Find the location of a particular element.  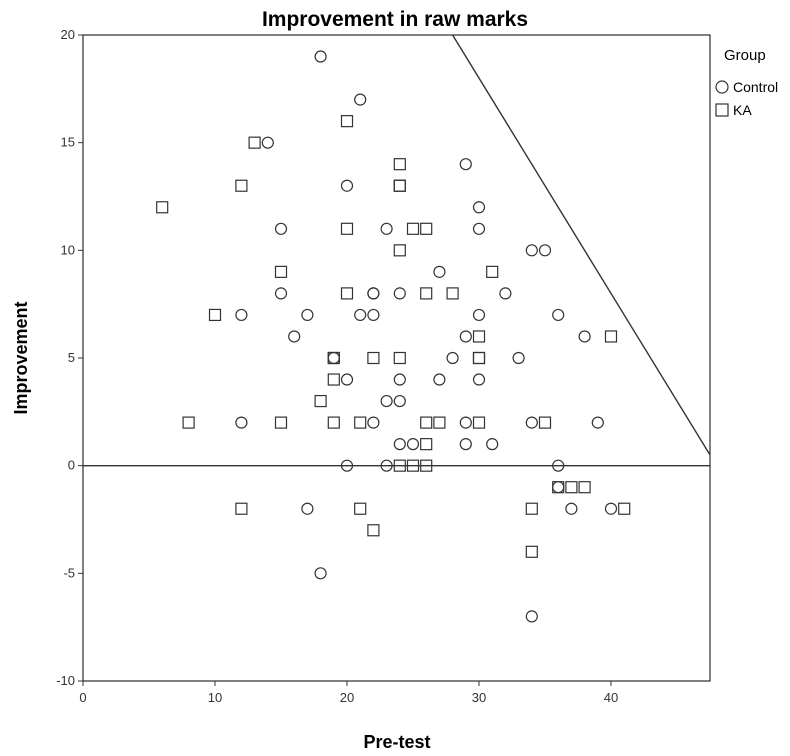

x-axis-label: Pre-test is located at coordinates (396, 742).